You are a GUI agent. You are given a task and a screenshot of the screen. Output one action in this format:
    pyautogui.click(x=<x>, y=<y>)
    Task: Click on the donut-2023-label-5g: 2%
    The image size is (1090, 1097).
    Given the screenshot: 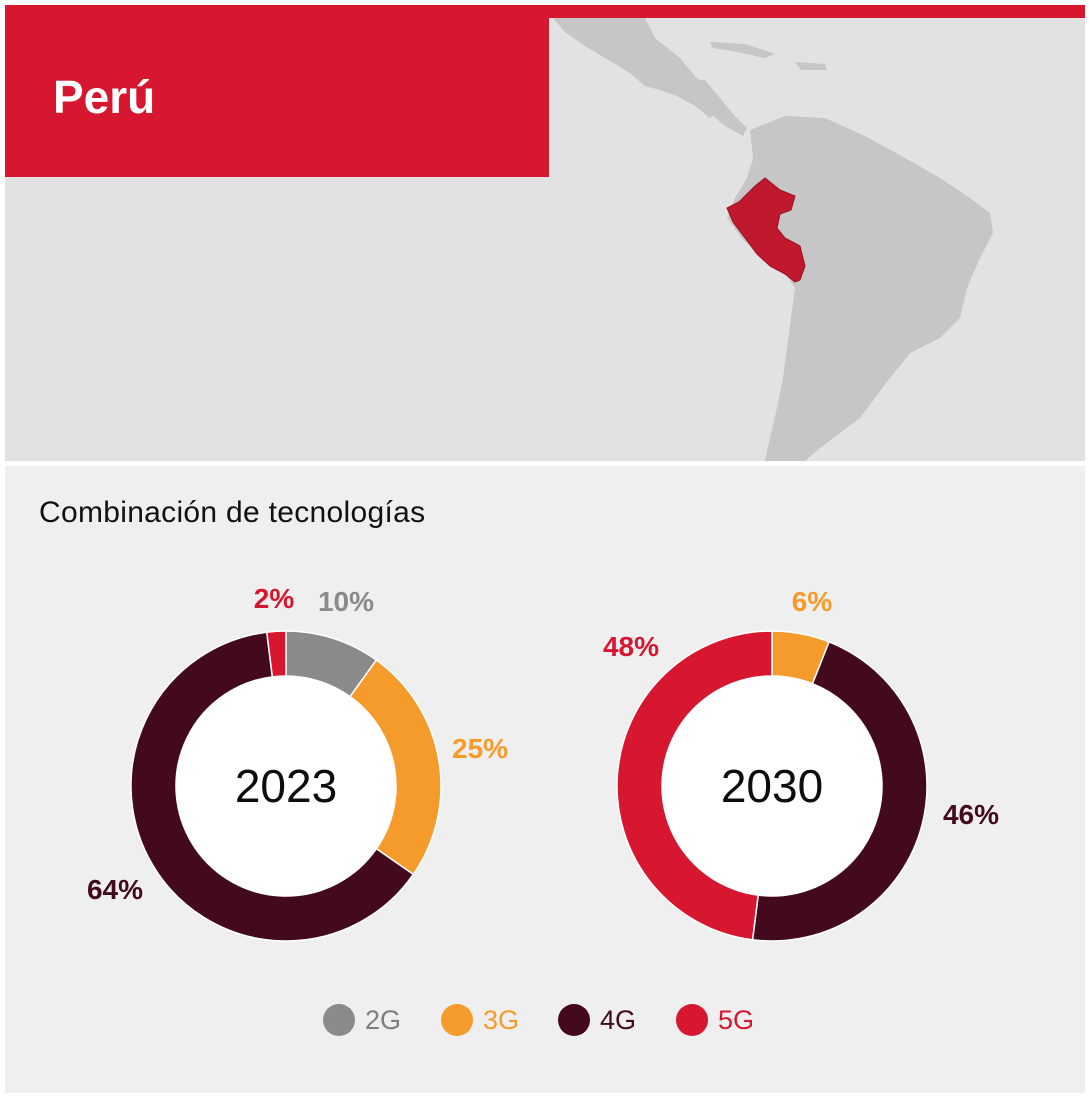 What is the action you would take?
    pyautogui.click(x=274, y=598)
    